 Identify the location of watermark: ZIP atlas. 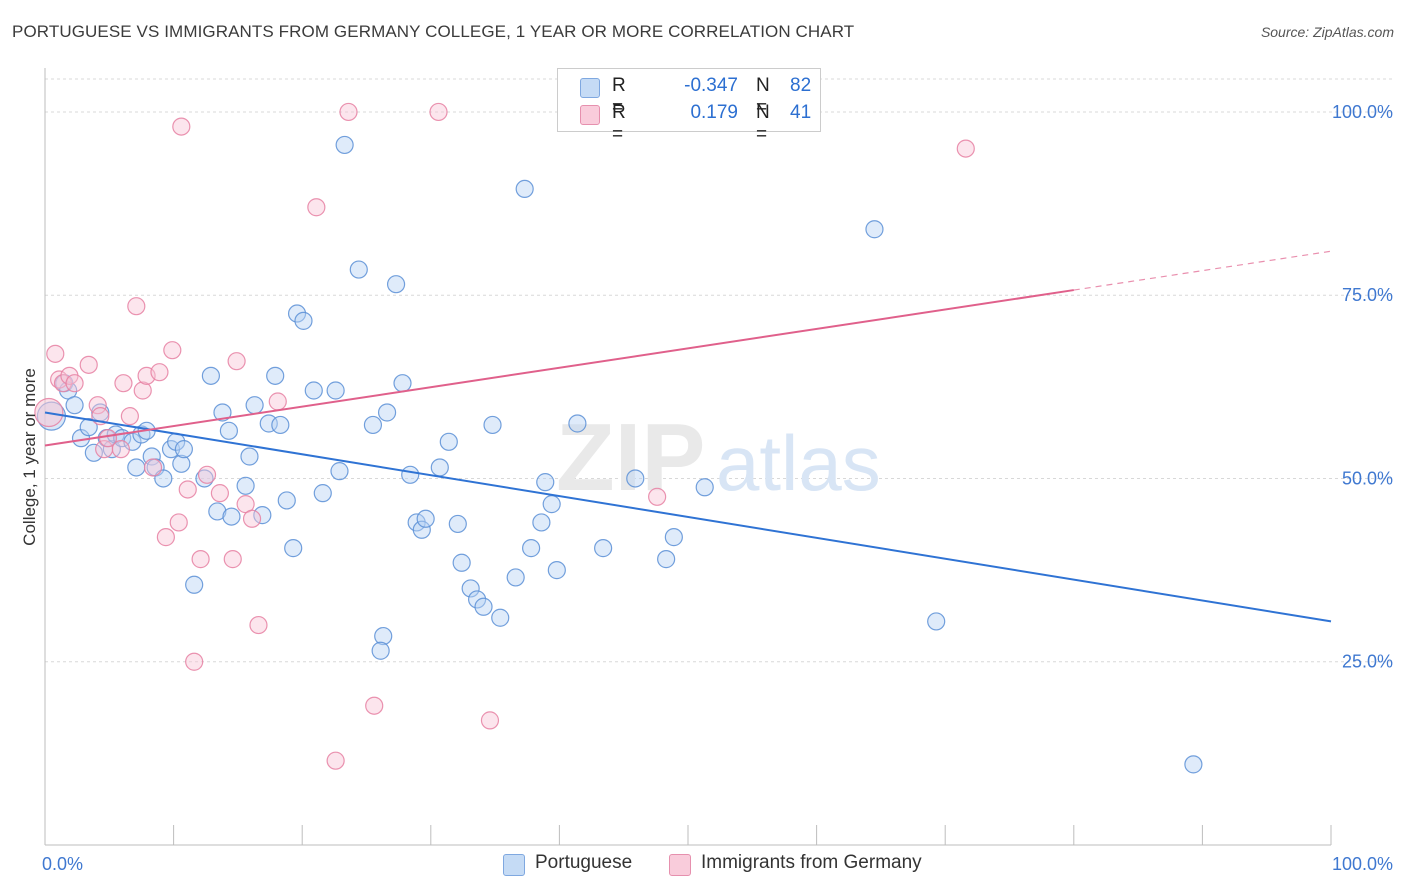
(718, 457).